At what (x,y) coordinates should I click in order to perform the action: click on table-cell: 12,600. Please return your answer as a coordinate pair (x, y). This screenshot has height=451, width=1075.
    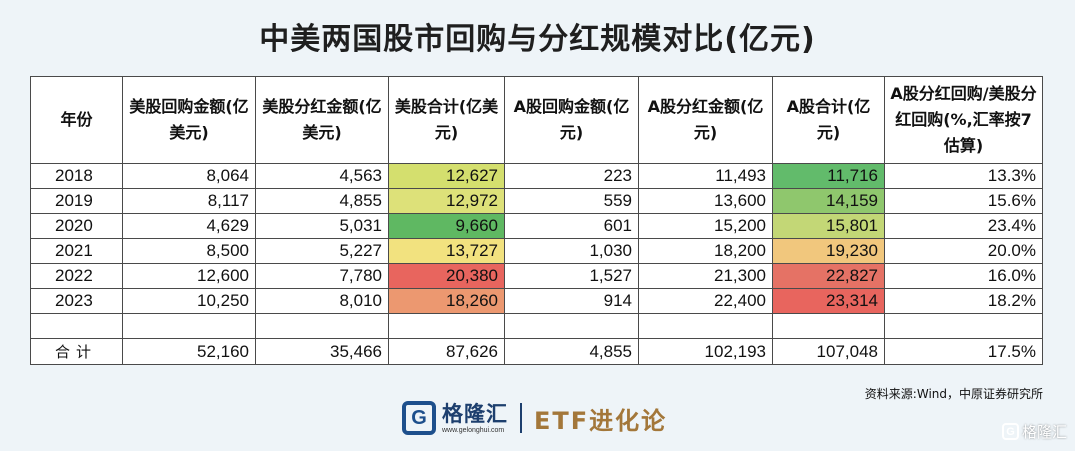
    Looking at the image, I should click on (189, 276).